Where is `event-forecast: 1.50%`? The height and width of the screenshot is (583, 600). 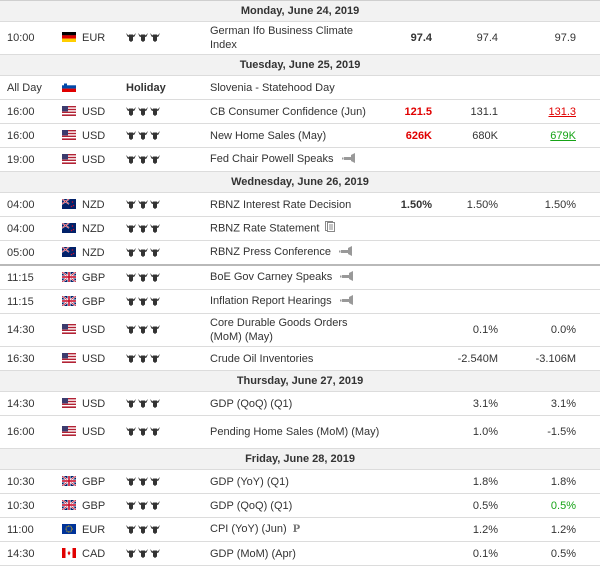
event-forecast: 1.50% is located at coordinates (465, 204).